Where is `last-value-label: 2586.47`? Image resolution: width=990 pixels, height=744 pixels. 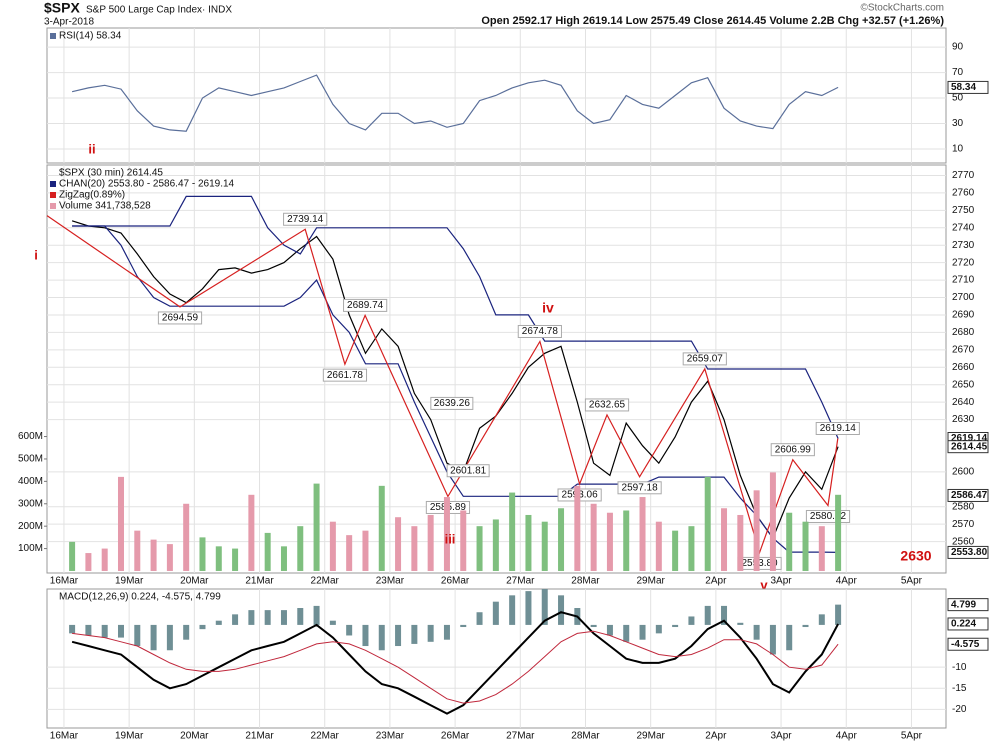
last-value-label: 2586.47 is located at coordinates (969, 495).